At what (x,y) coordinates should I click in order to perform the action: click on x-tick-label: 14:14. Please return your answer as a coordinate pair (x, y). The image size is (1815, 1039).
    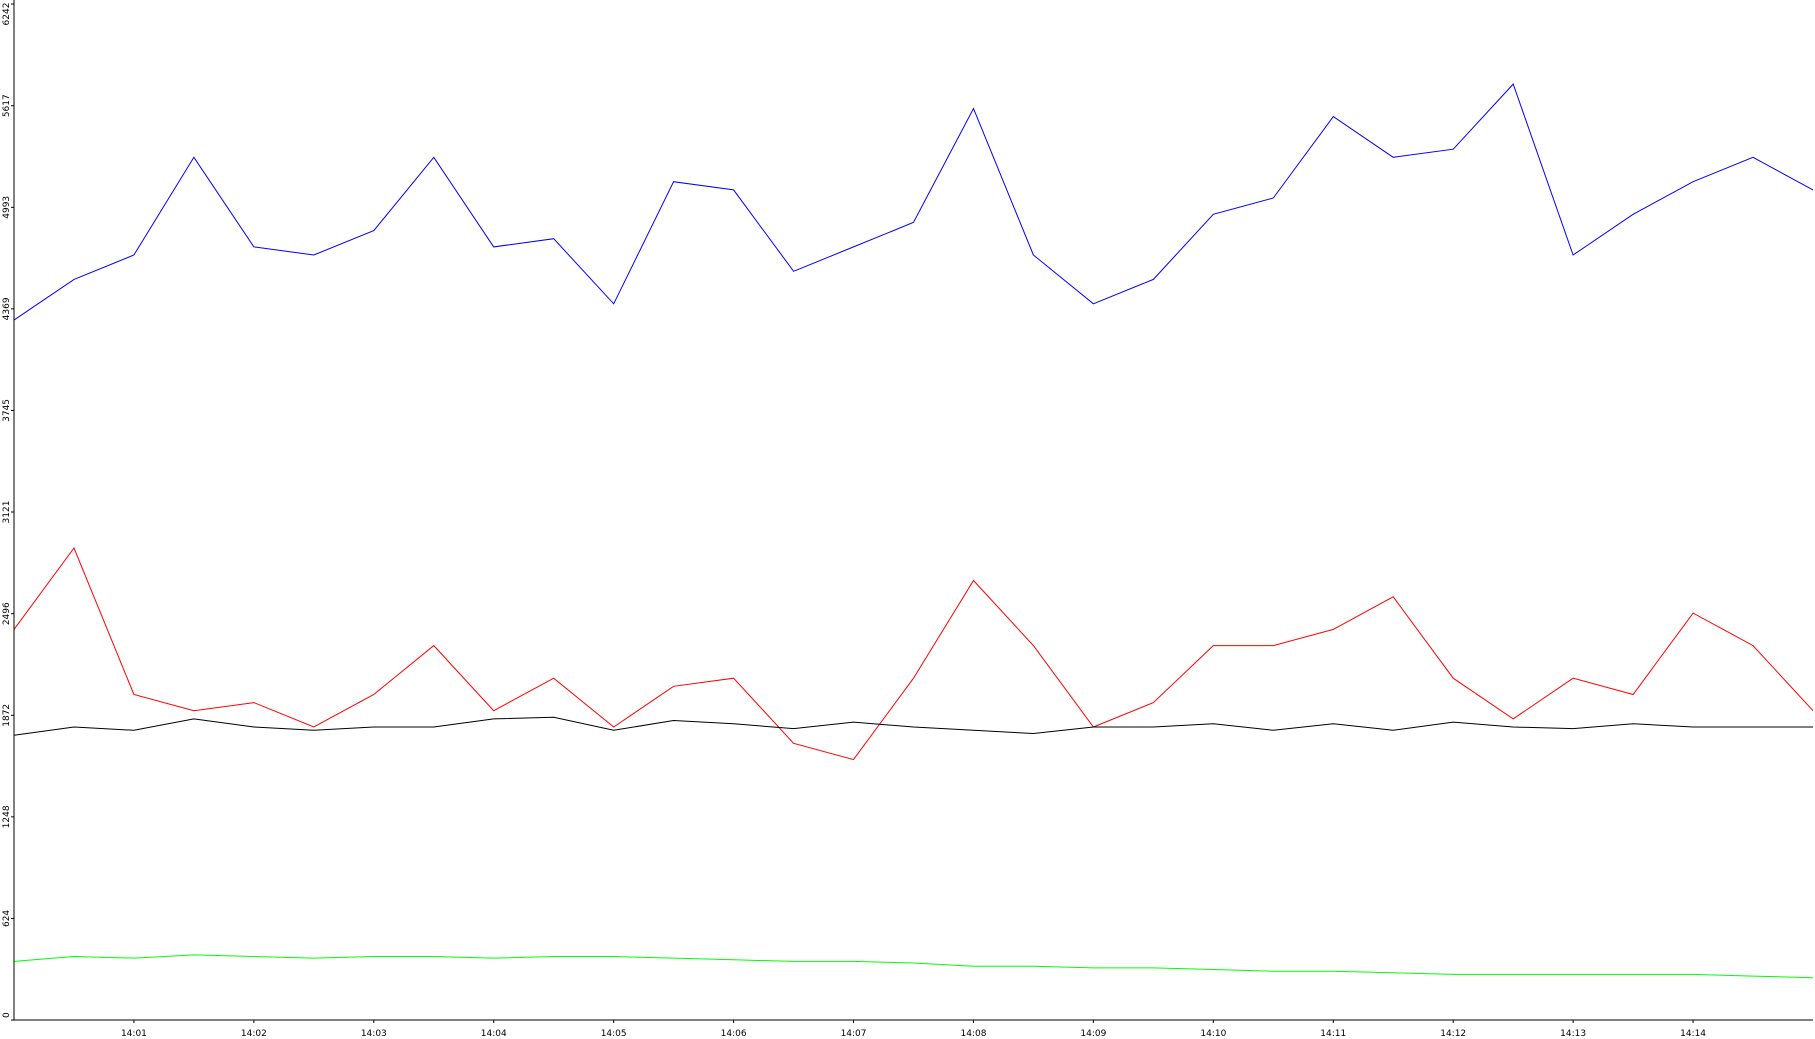
    Looking at the image, I should click on (1693, 1034).